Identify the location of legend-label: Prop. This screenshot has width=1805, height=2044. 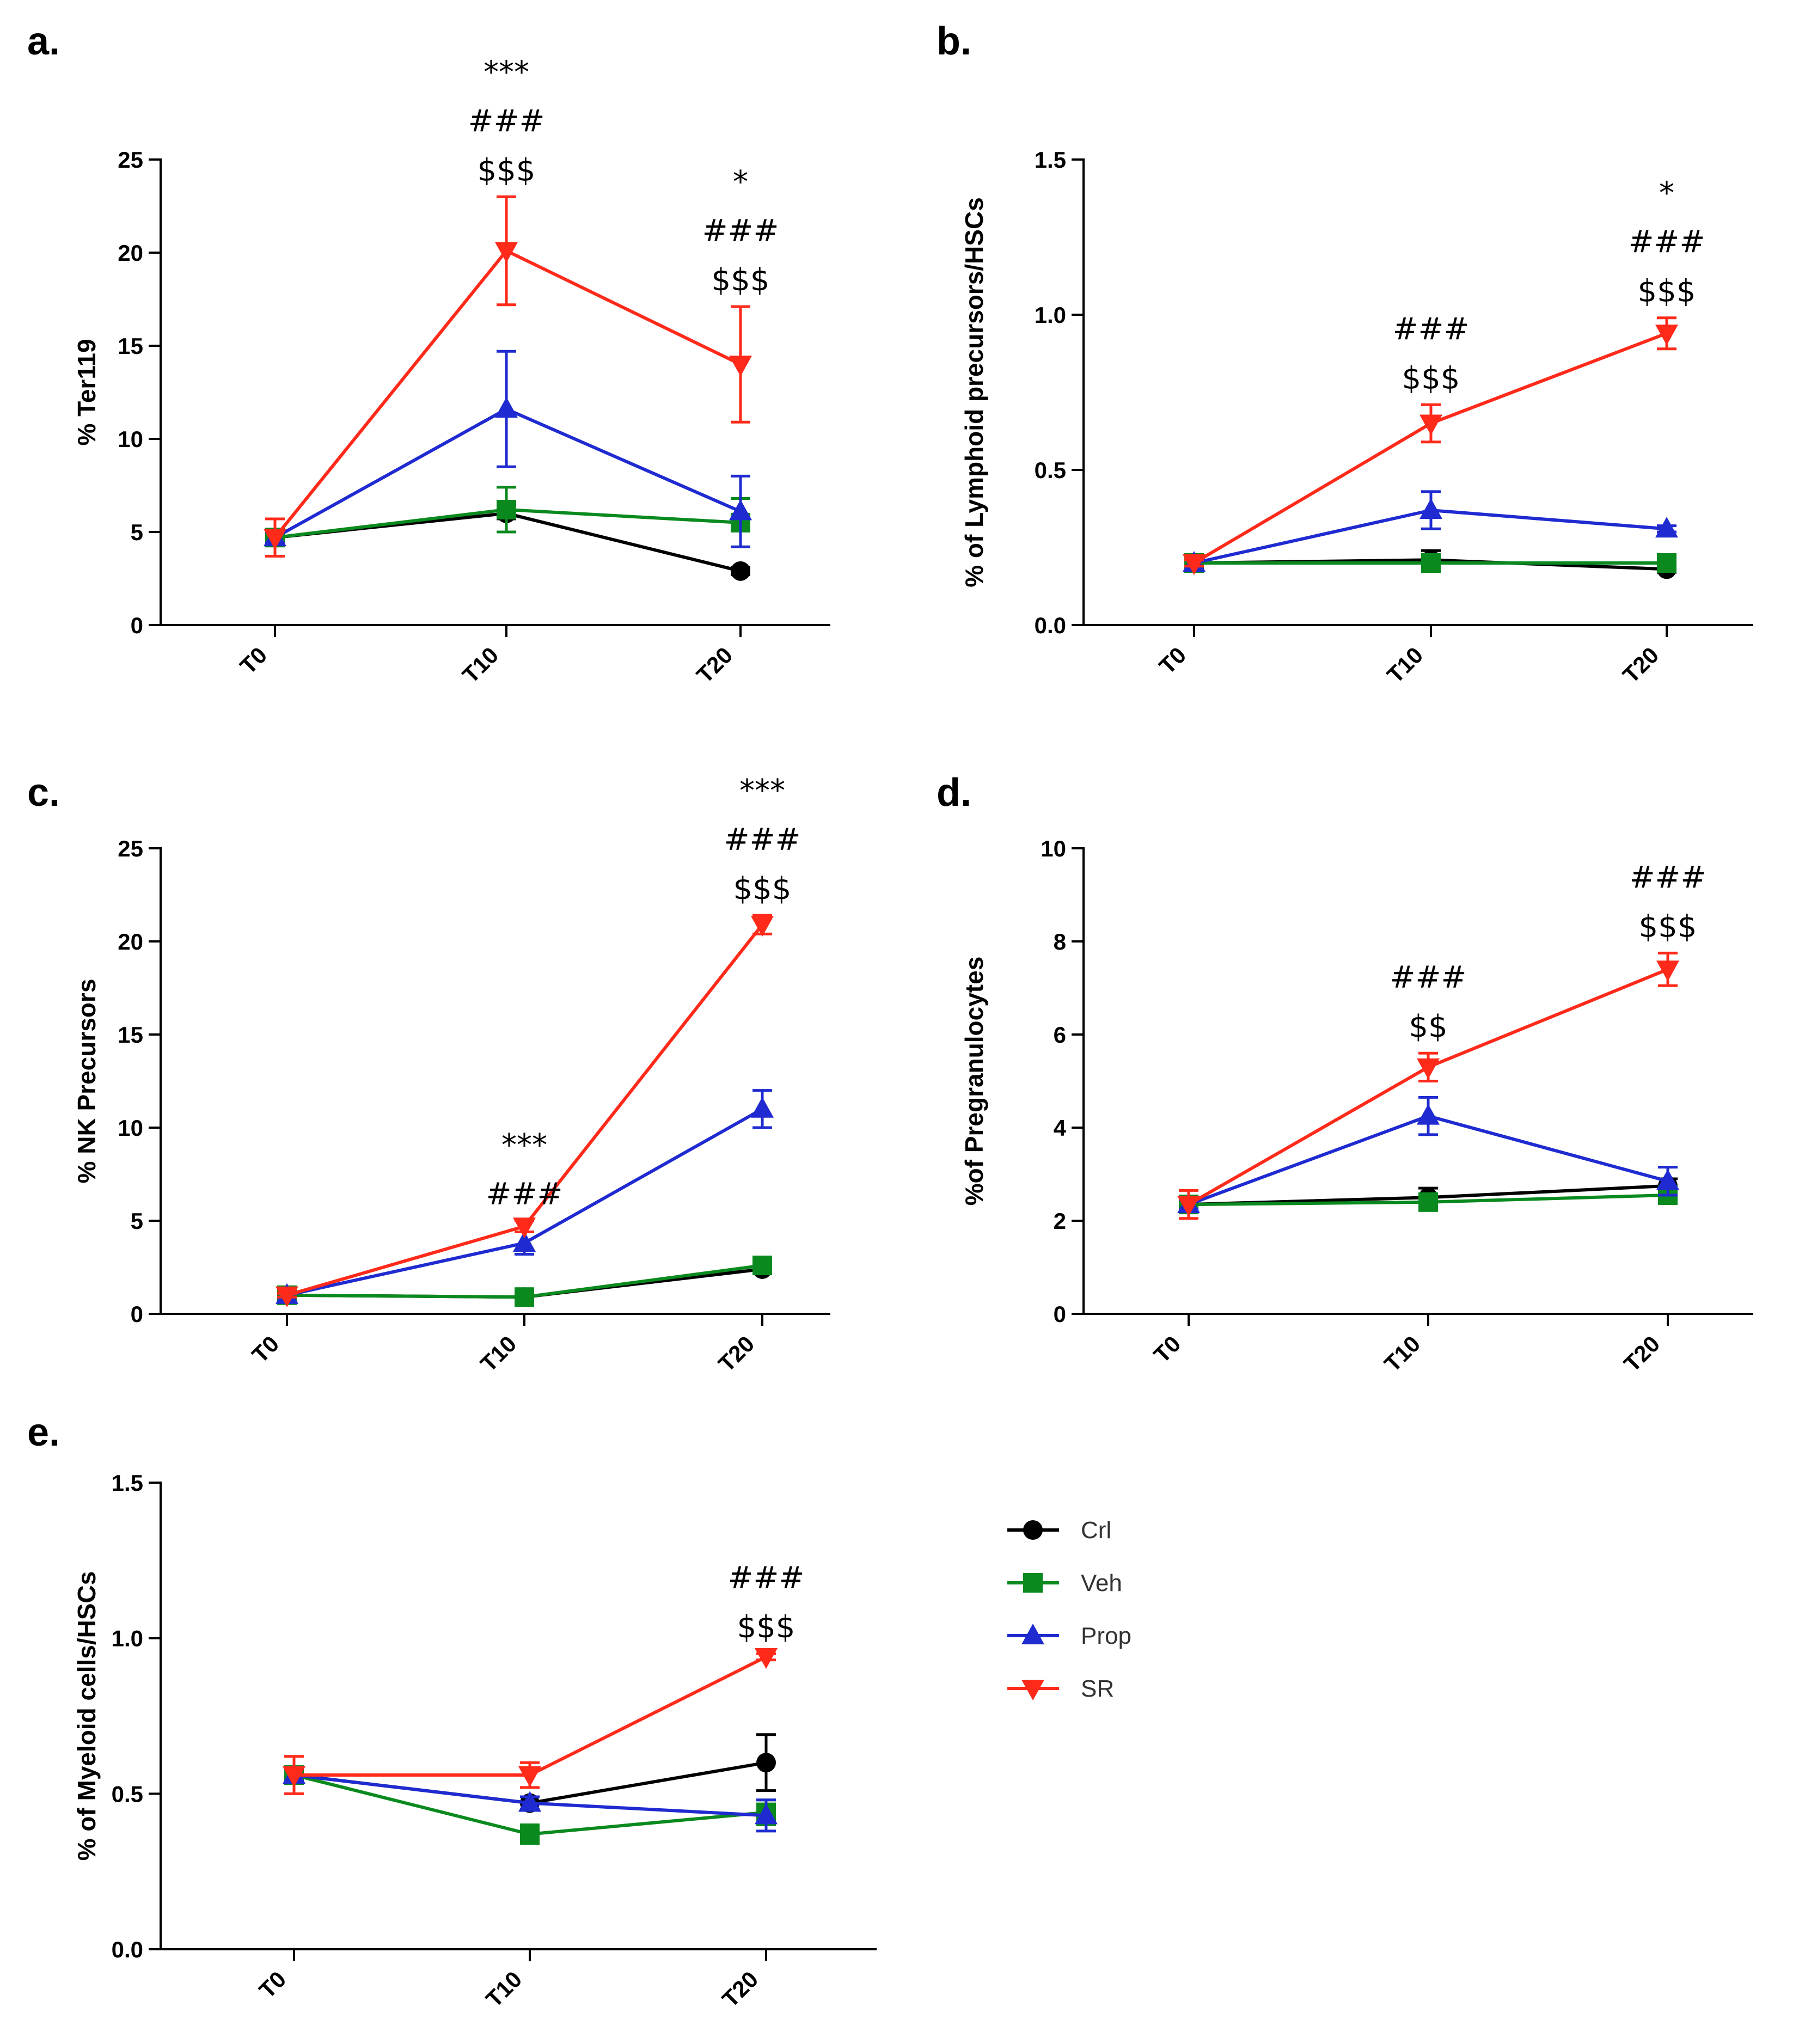
(1106, 1636).